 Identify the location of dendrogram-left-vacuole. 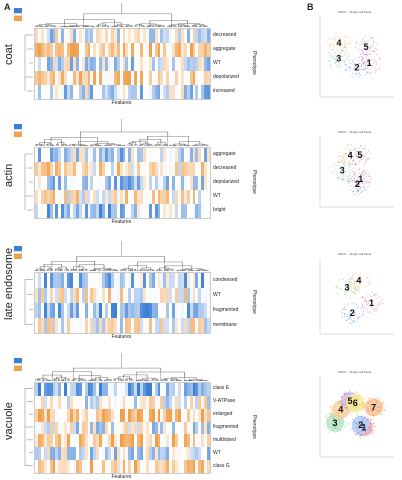
(28, 427).